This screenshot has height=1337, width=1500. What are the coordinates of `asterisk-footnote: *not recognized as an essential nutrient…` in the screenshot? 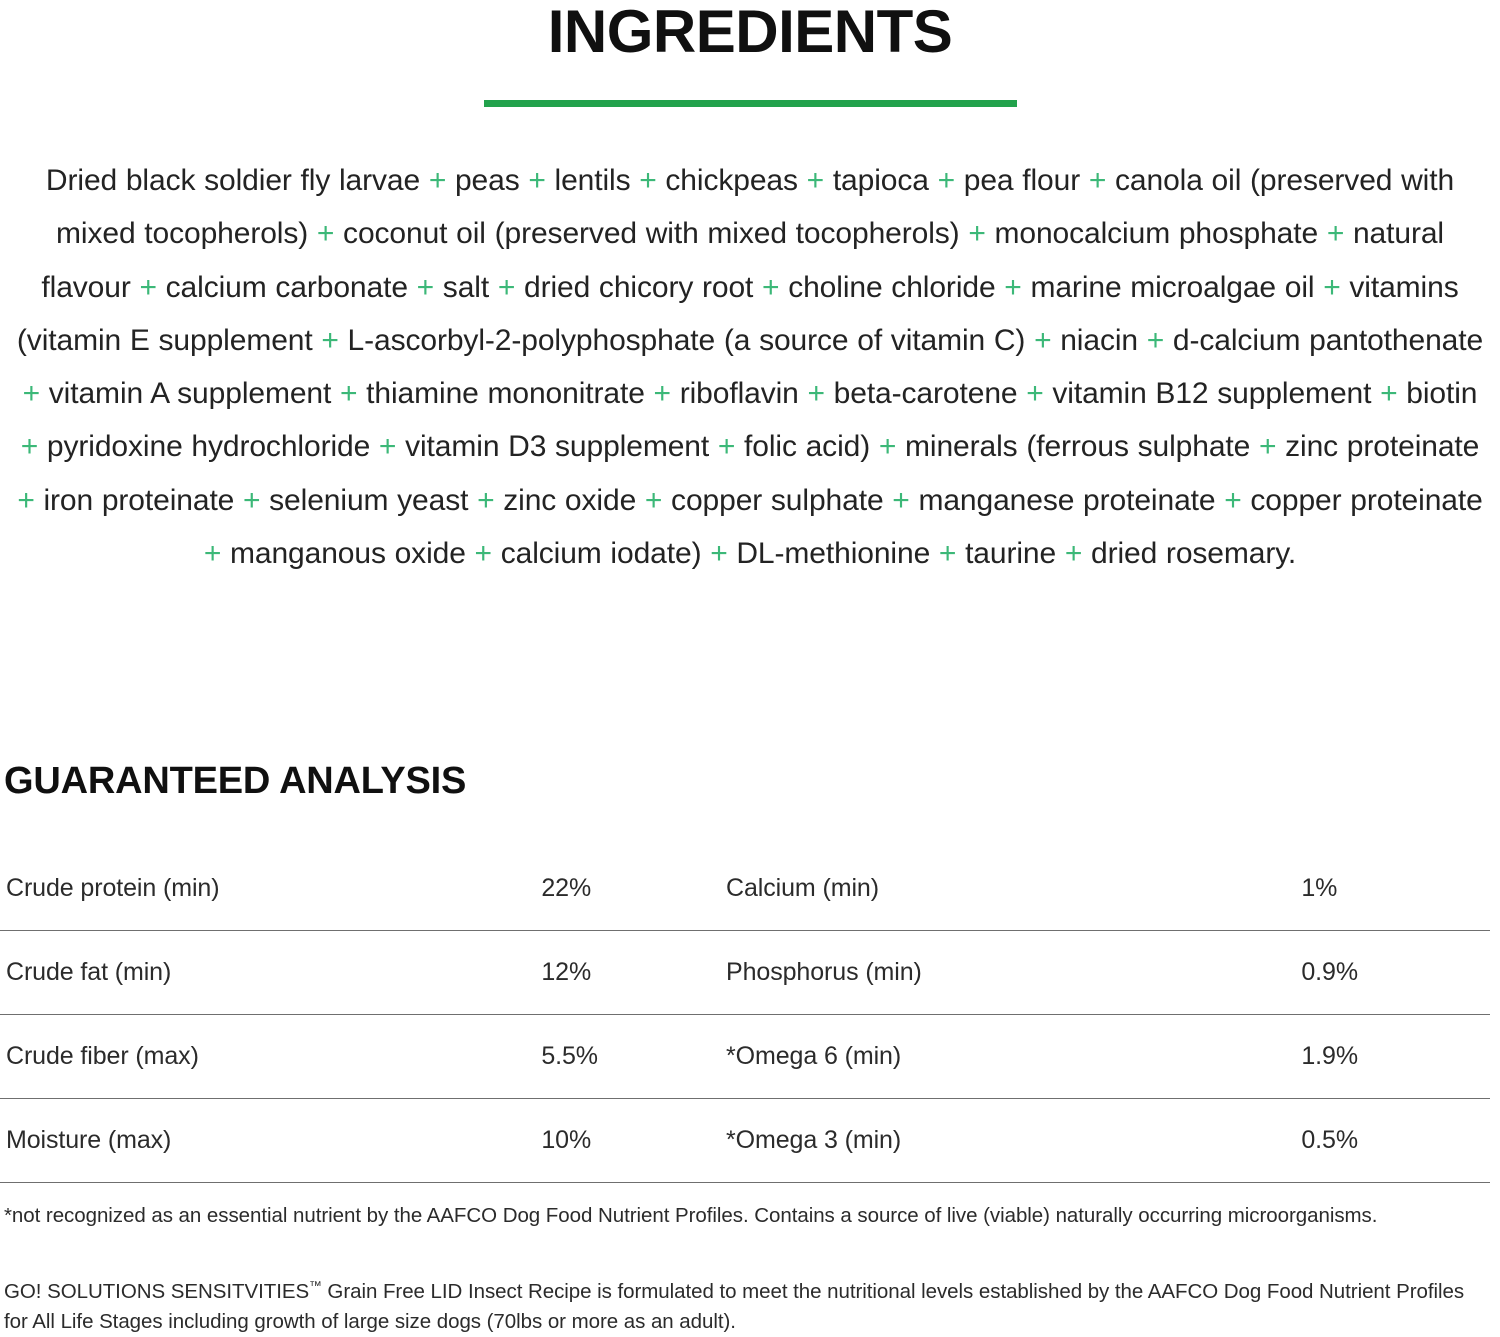 It's located at (691, 1215).